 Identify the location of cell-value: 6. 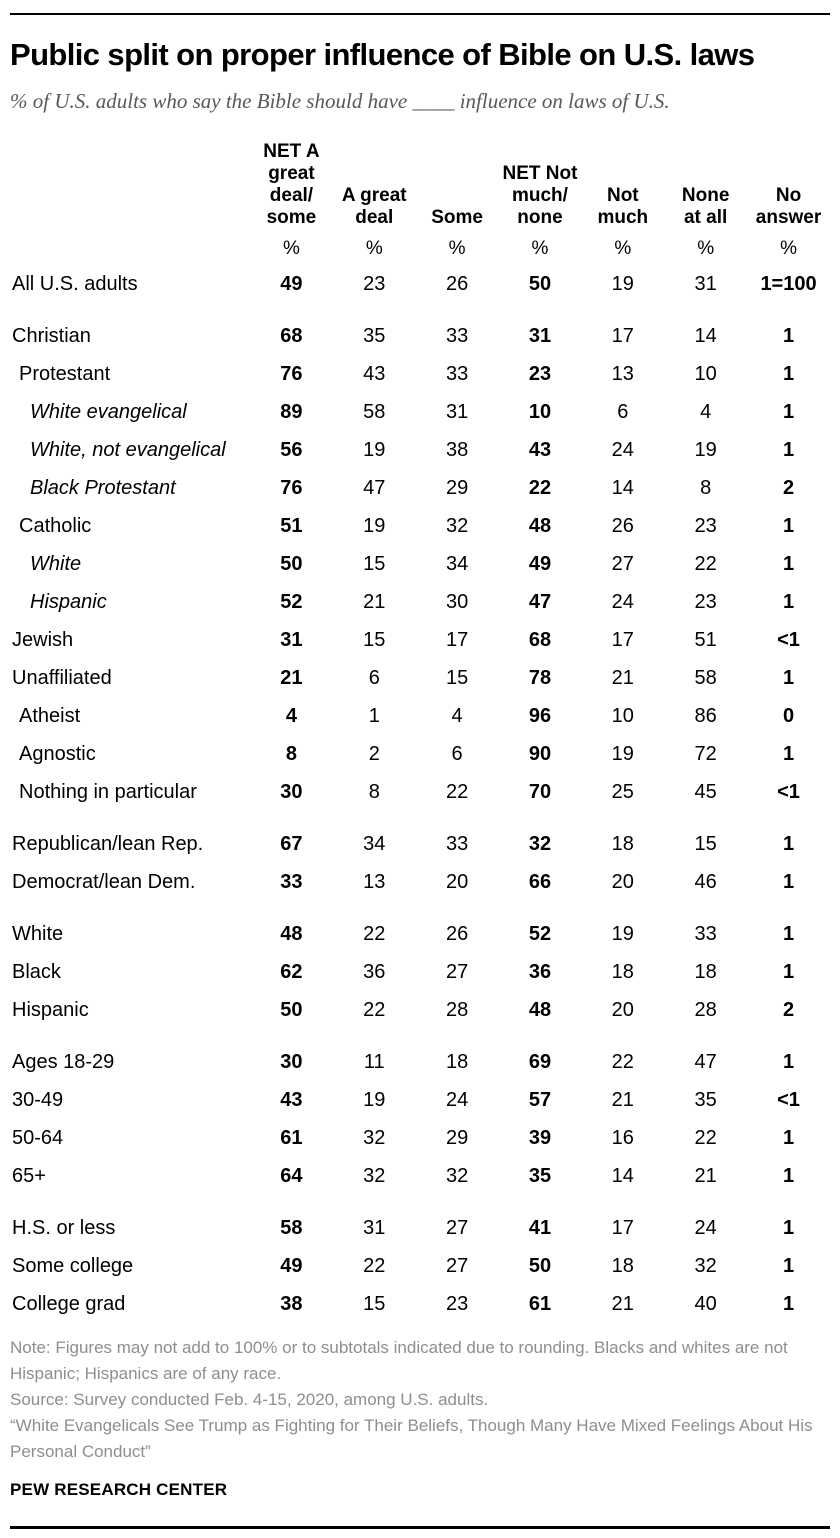
(457, 754).